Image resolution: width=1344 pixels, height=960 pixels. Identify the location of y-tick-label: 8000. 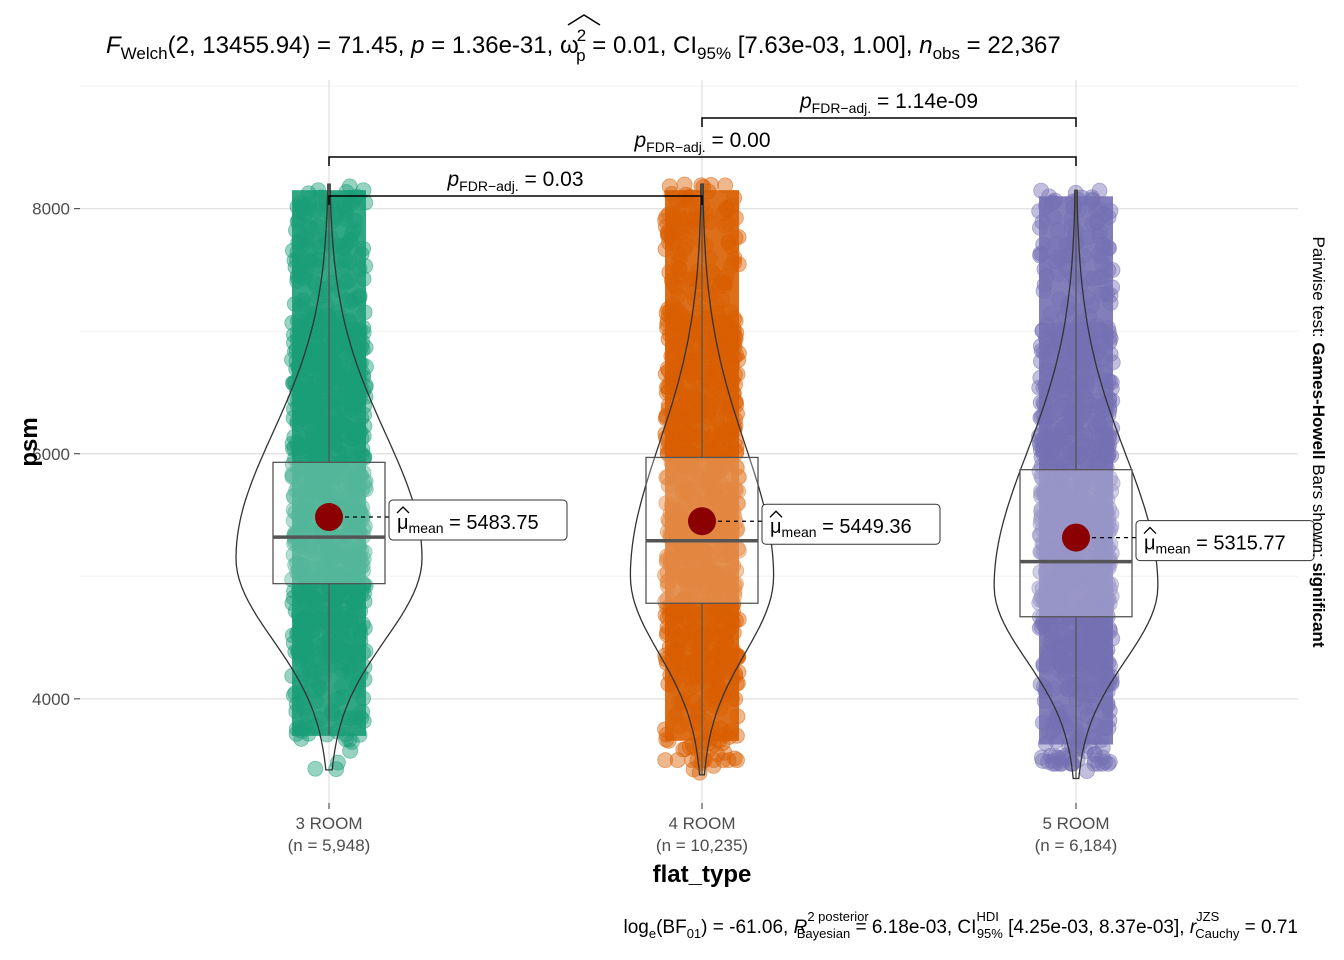
(51, 209).